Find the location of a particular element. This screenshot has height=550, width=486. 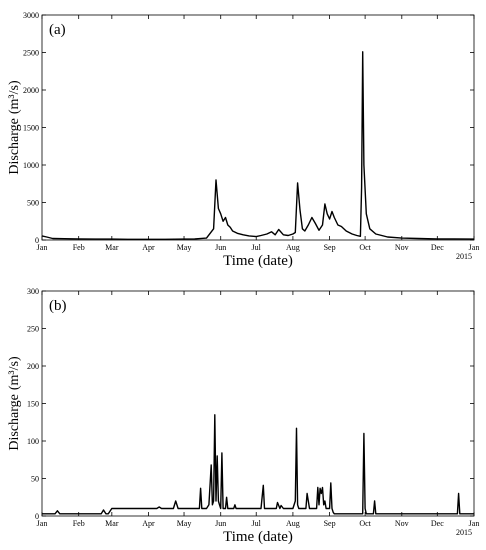

panel-label: (b) is located at coordinates (58, 306).